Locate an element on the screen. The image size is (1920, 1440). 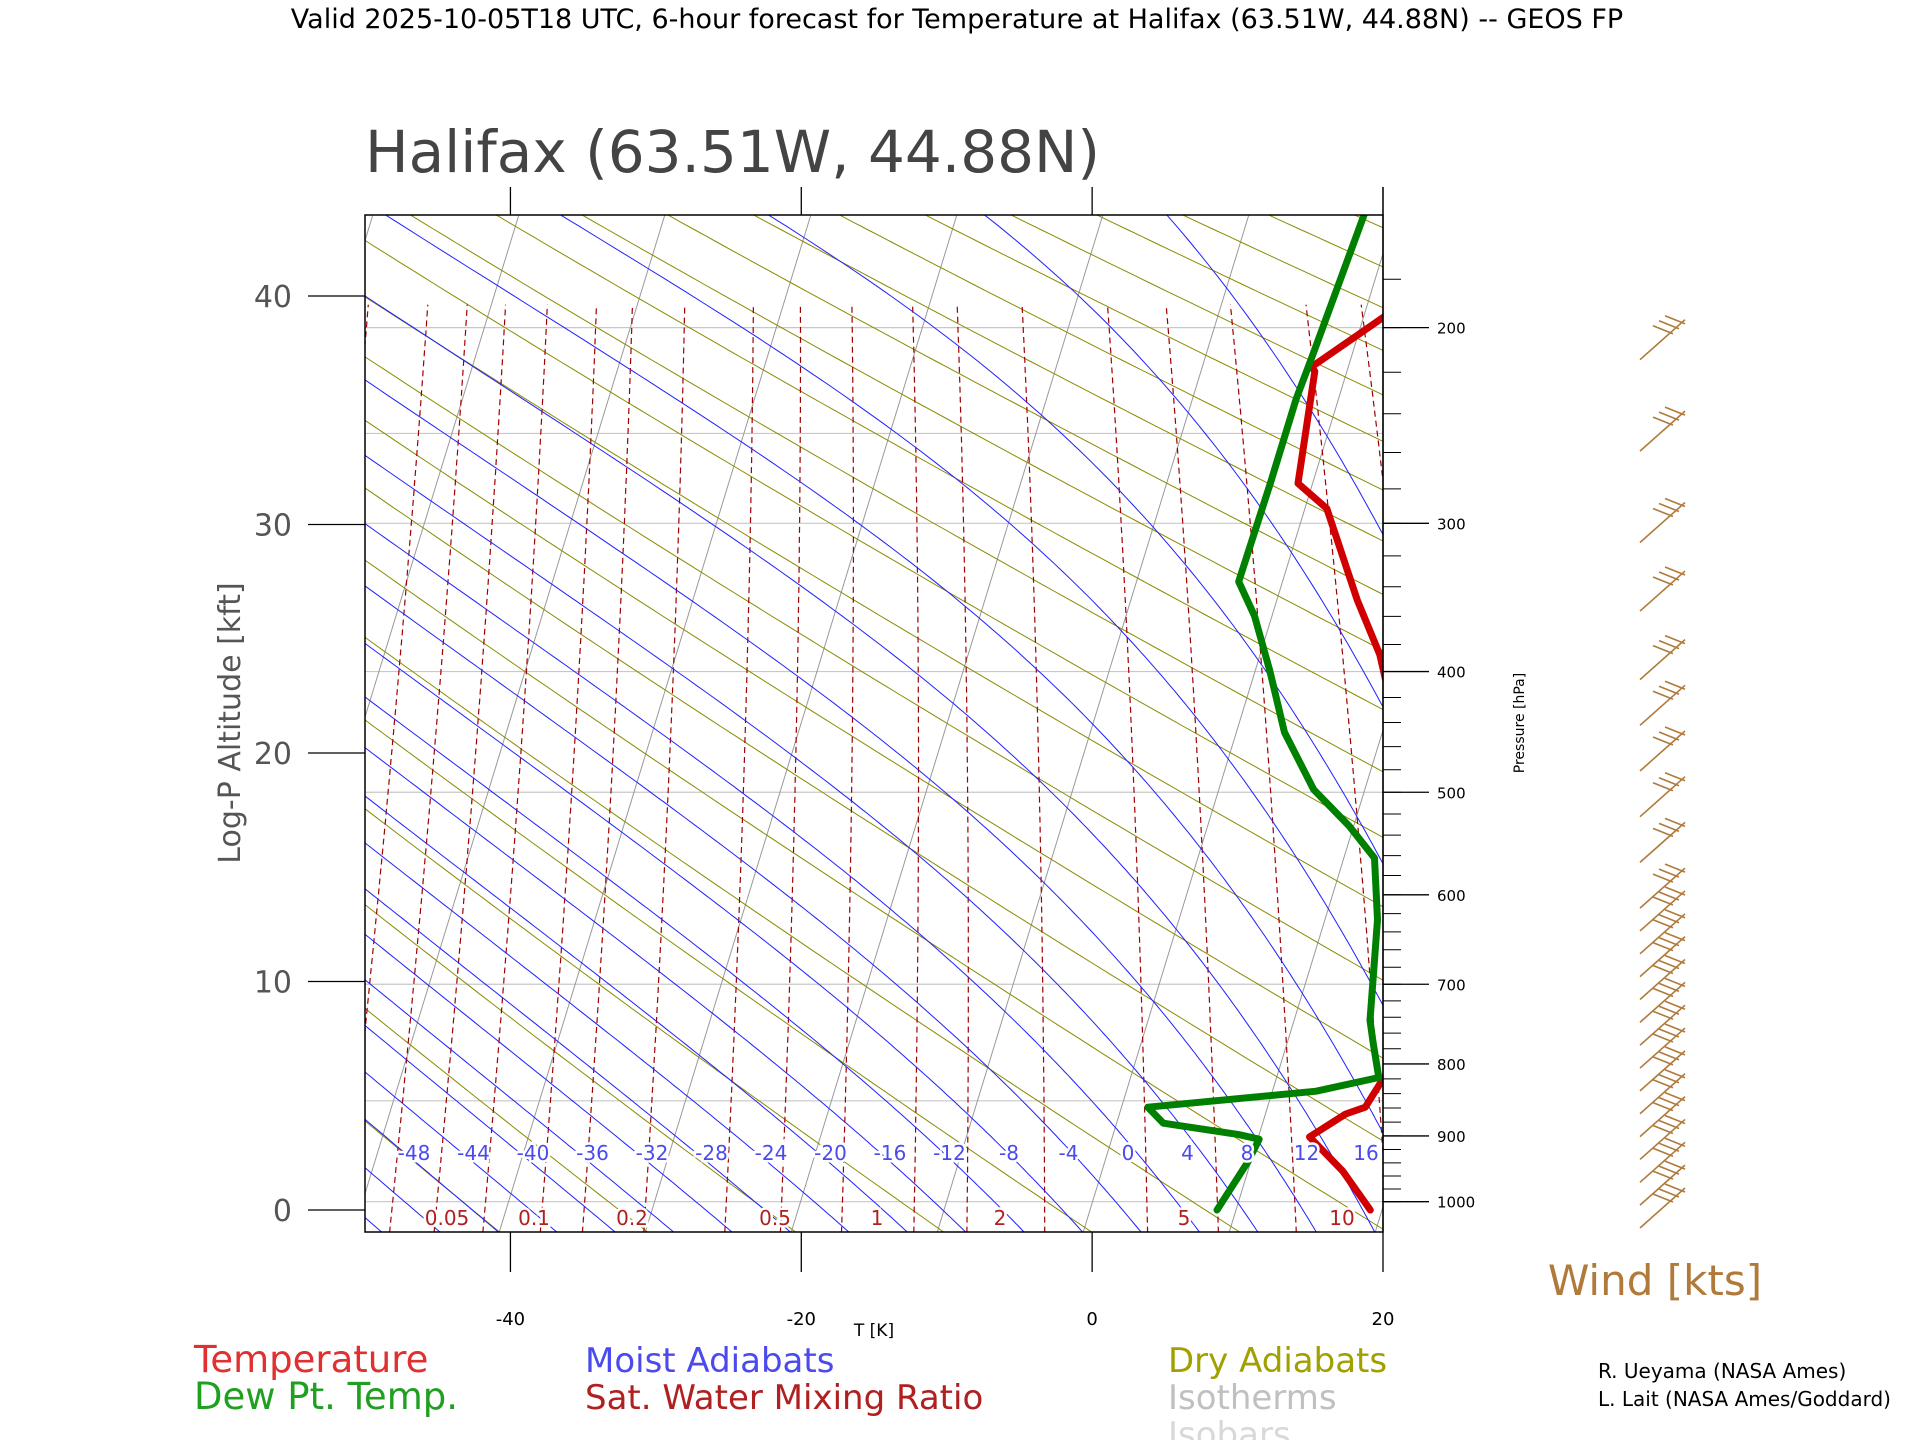
chart-title: Halifax (63.51W, 44.88N) is located at coordinates (732, 152).